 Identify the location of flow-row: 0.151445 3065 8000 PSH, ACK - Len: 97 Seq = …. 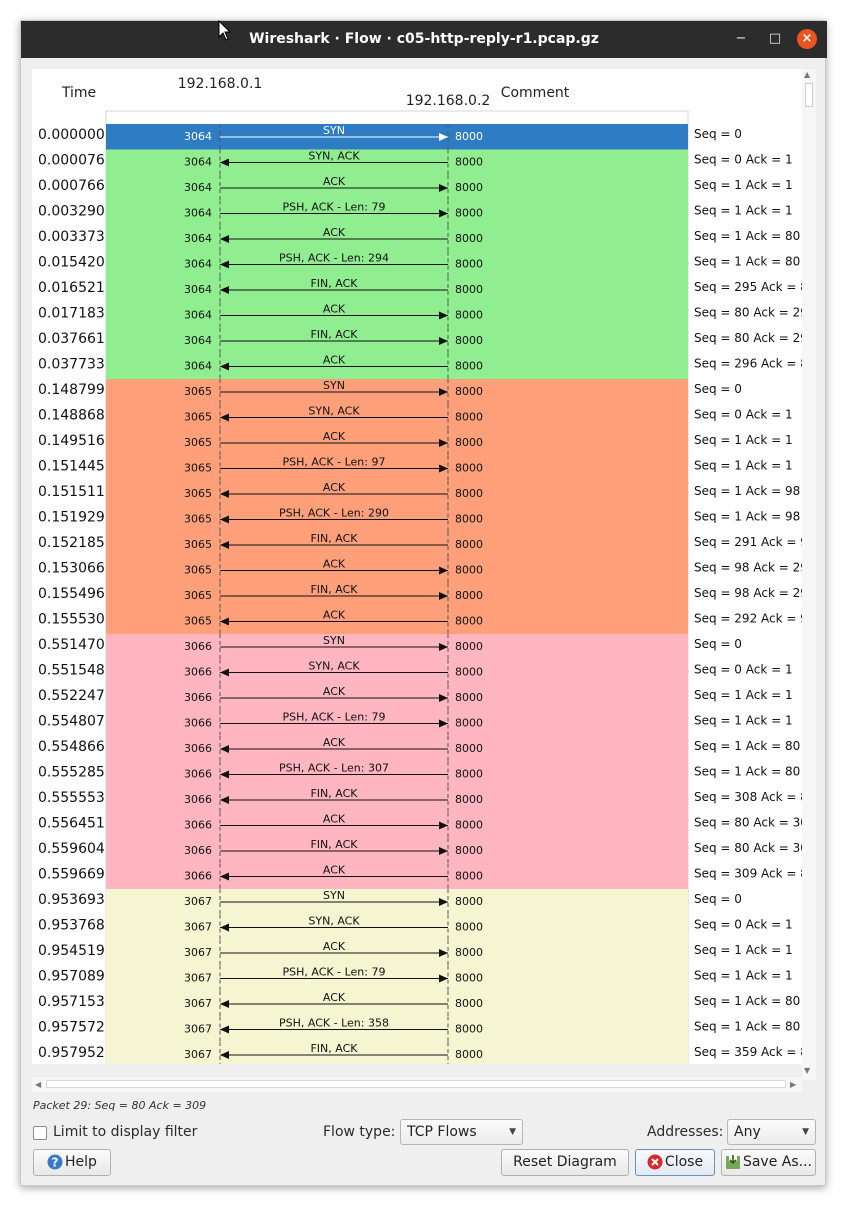
(415, 468).